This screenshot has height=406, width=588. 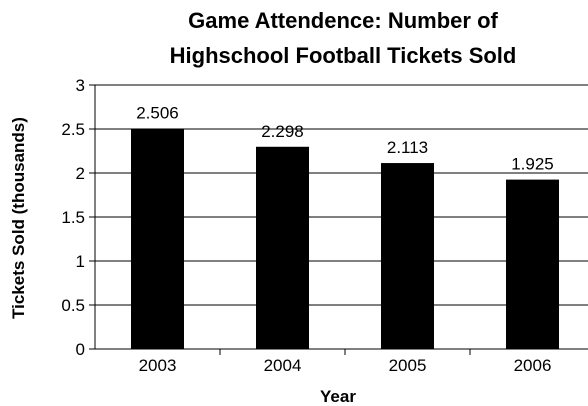 What do you see at coordinates (283, 365) in the screenshot?
I see `x-tick-label: 2004` at bounding box center [283, 365].